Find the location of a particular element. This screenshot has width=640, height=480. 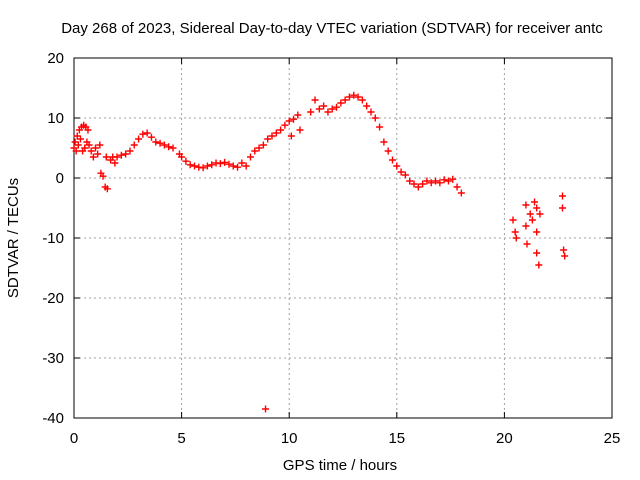

y-tick-label: -40 is located at coordinates (53, 418).